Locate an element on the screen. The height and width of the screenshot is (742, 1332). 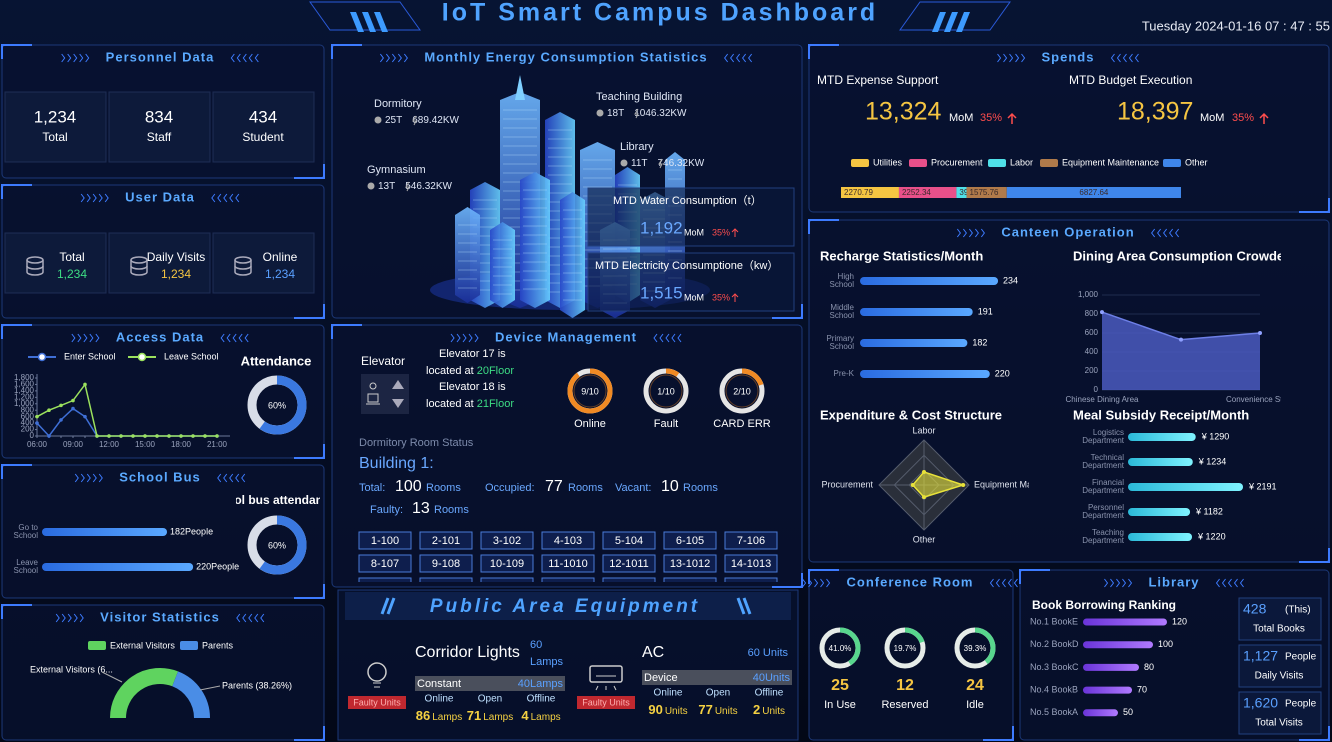
bar-value-label: ¥ 1234 is located at coordinates (1212, 461).